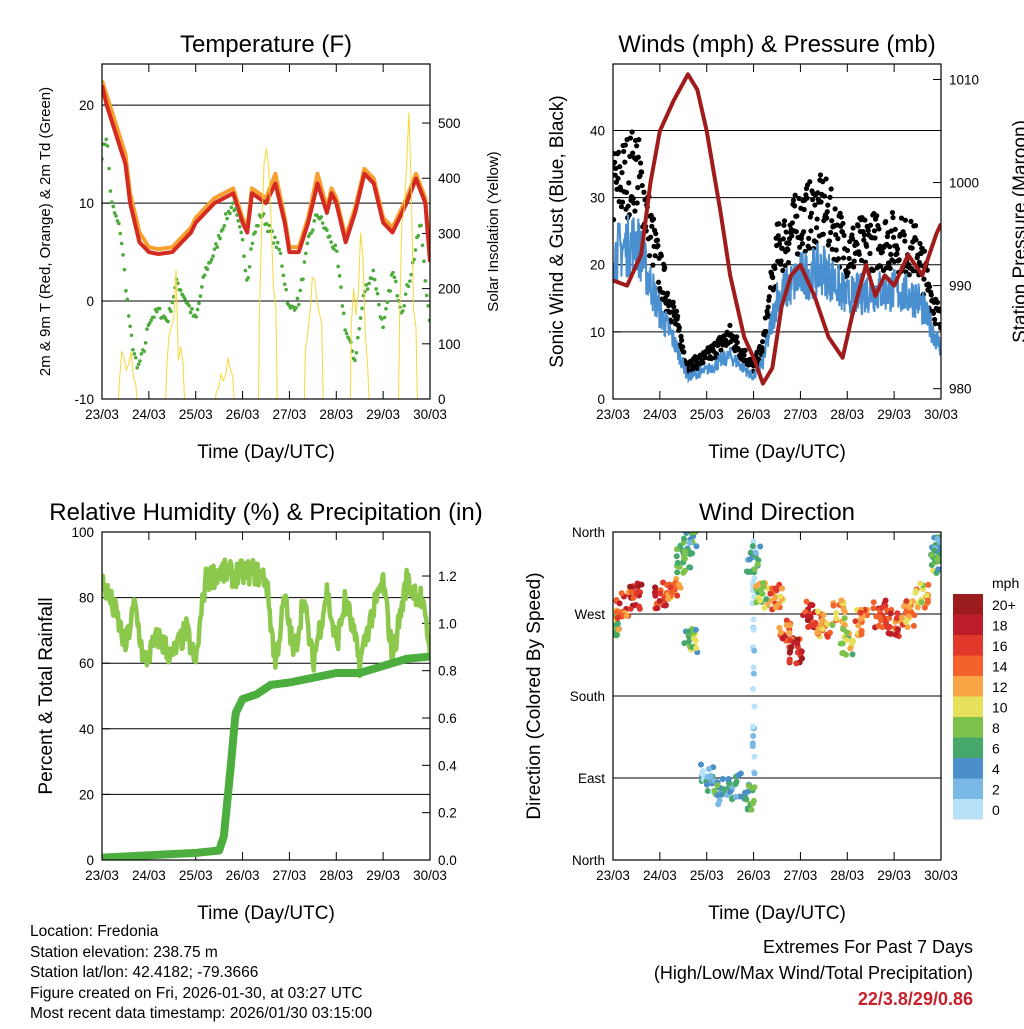 The width and height of the screenshot is (1024, 1029). What do you see at coordinates (776, 44) in the screenshot?
I see `chart-title: Winds (mph) & Pressure (mb)` at bounding box center [776, 44].